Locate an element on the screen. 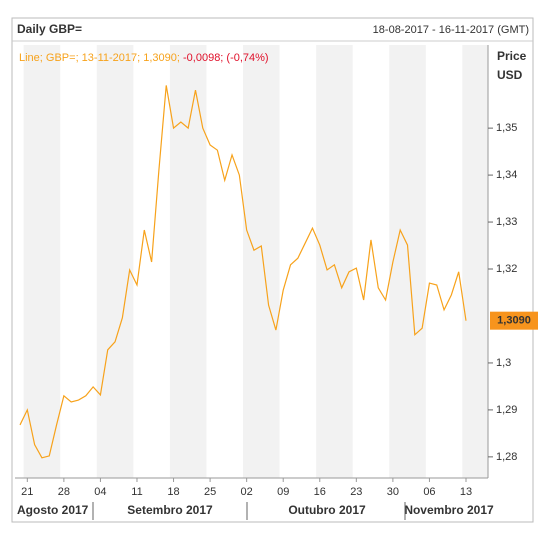 This screenshot has width=544, height=549. x-tick-label: 02 is located at coordinates (247, 492).